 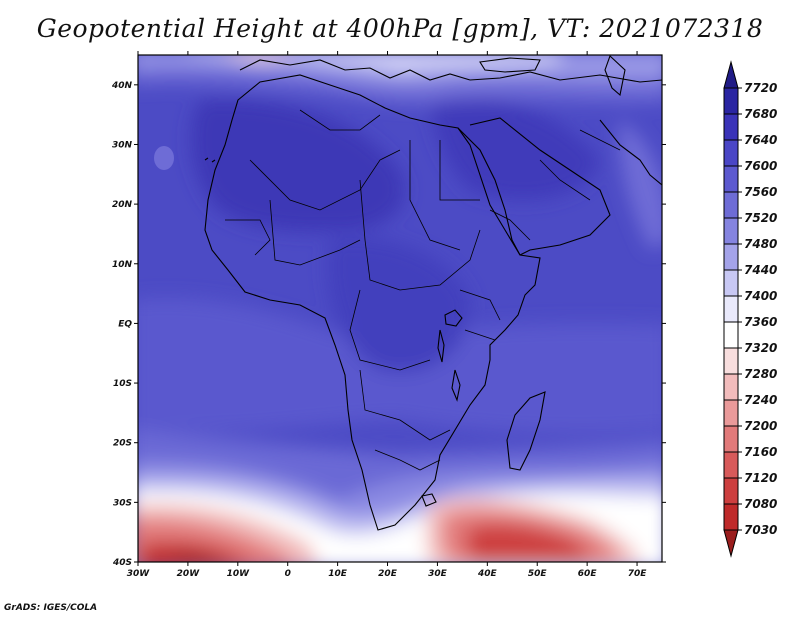 What do you see at coordinates (338, 574) in the screenshot?
I see `lon-label: 10E` at bounding box center [338, 574].